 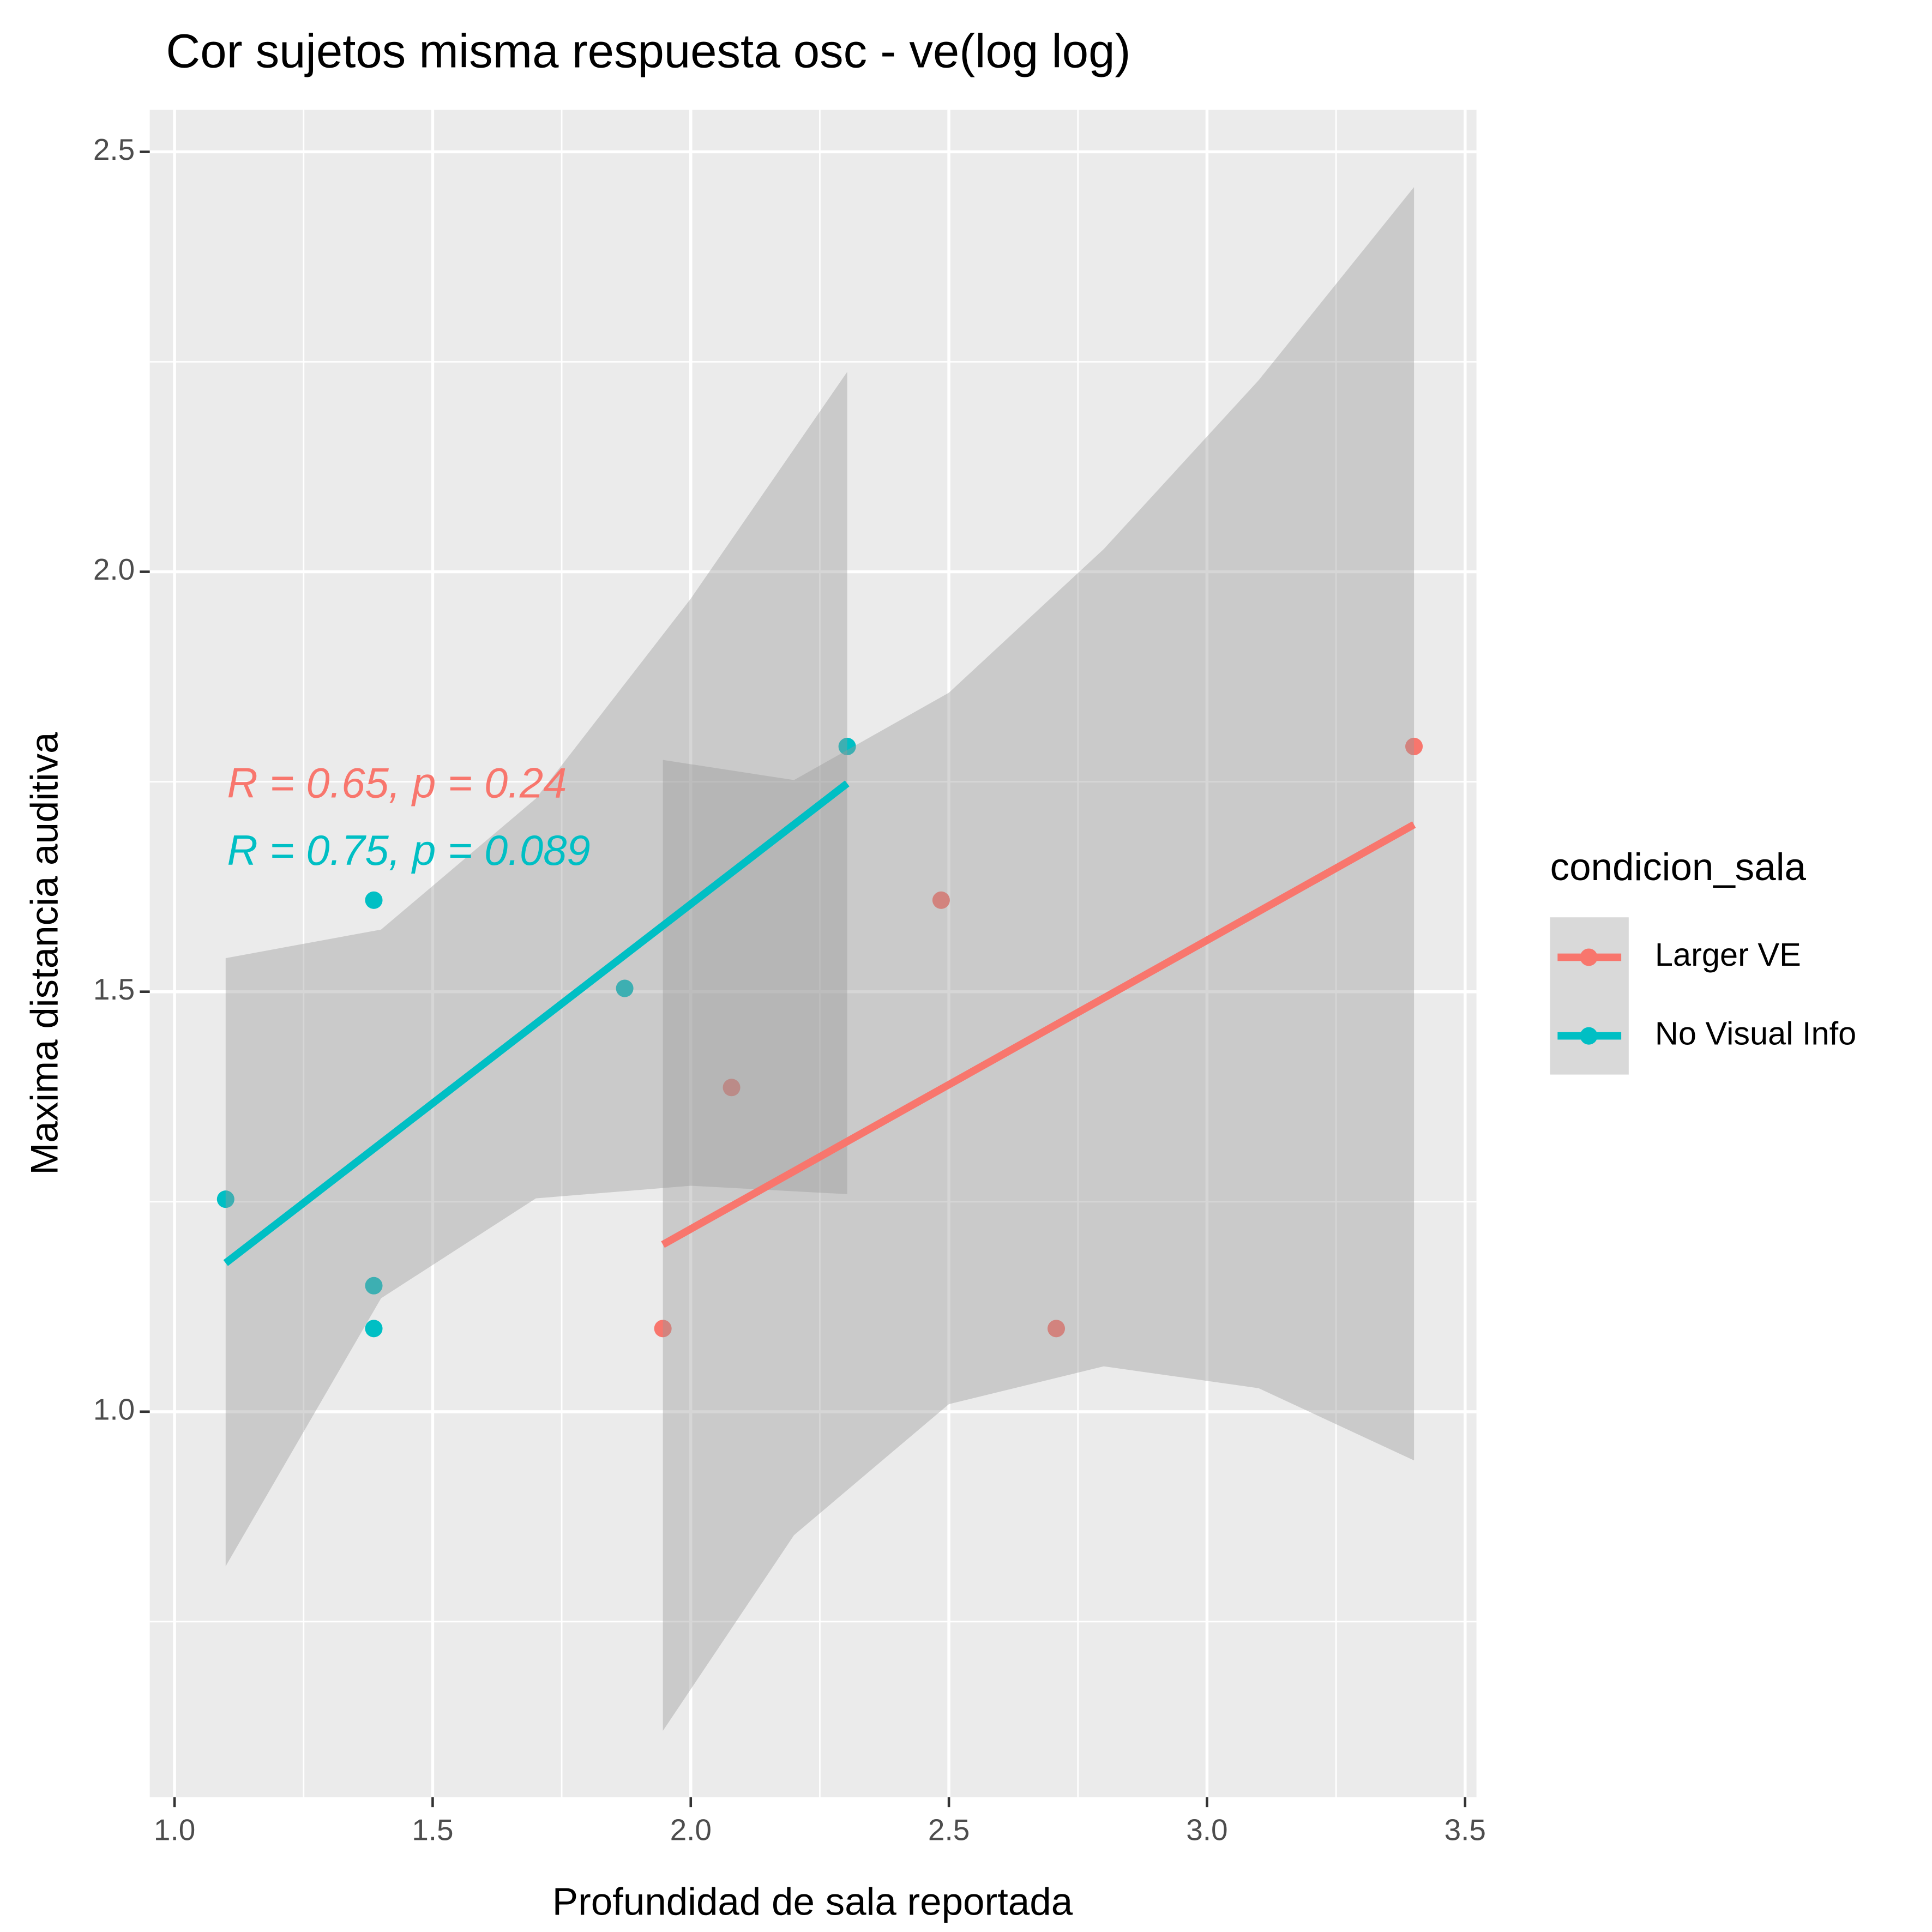 I want to click on y-tick-label: 1.0, so click(x=114, y=1409).